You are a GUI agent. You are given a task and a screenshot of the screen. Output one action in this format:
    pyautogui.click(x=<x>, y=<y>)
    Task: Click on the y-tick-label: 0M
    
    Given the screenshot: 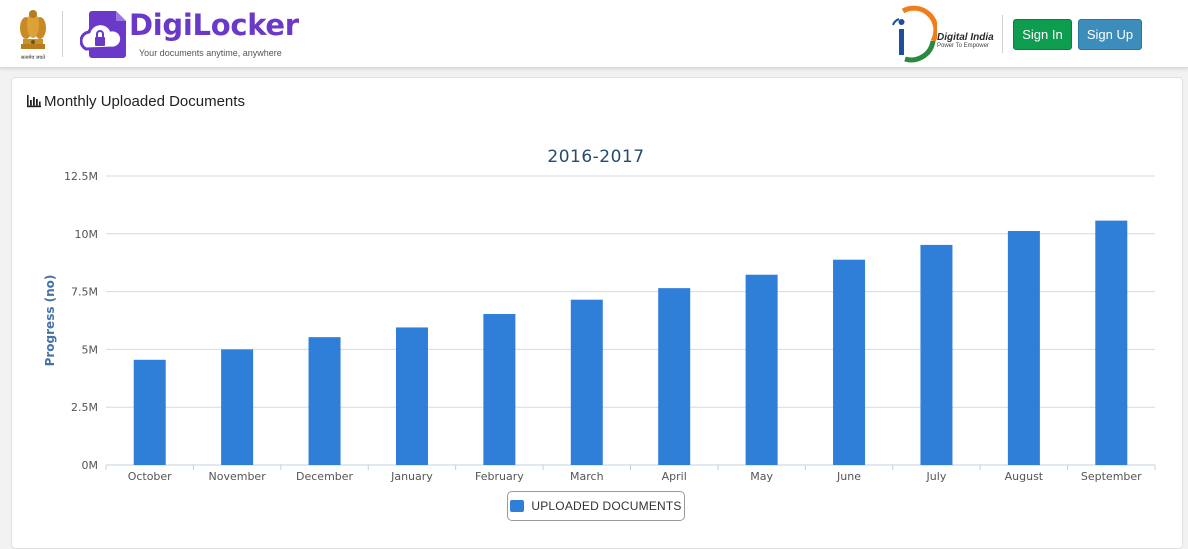 What is the action you would take?
    pyautogui.click(x=90, y=465)
    